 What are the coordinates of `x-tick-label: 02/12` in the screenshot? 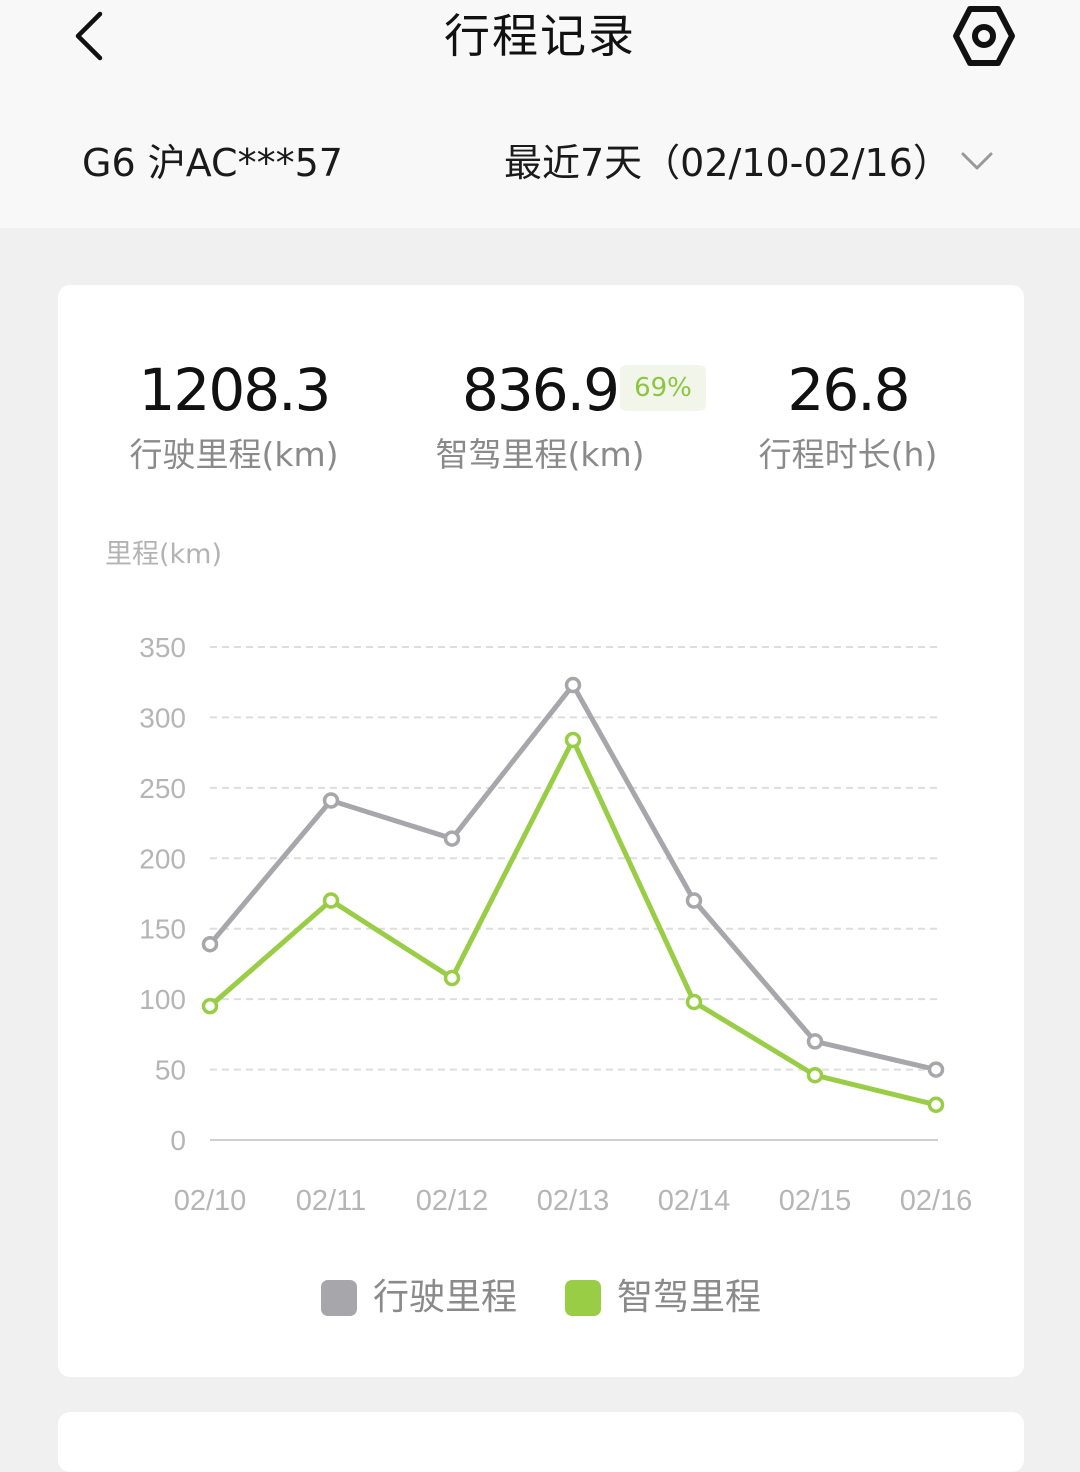 It's located at (452, 1201).